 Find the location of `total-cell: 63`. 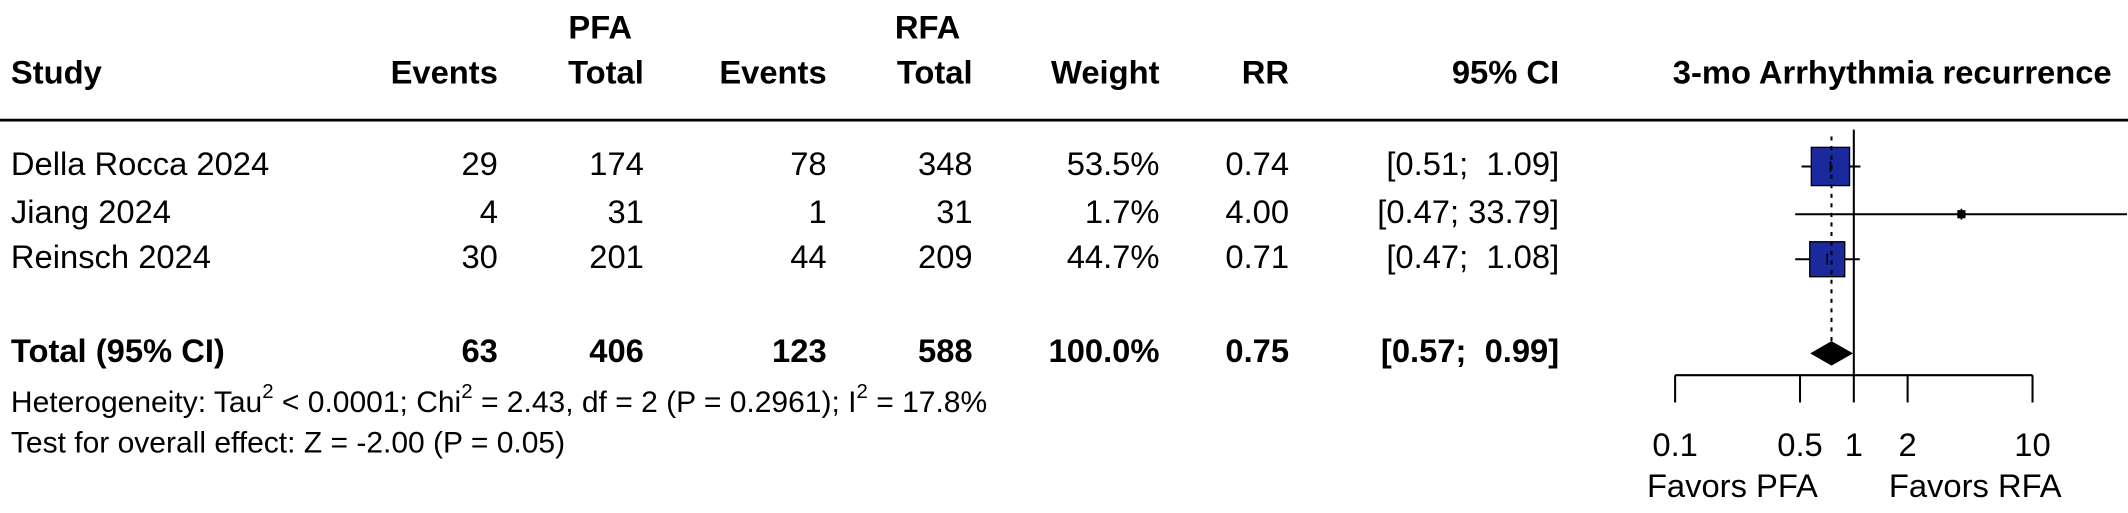

total-cell: 63 is located at coordinates (479, 350).